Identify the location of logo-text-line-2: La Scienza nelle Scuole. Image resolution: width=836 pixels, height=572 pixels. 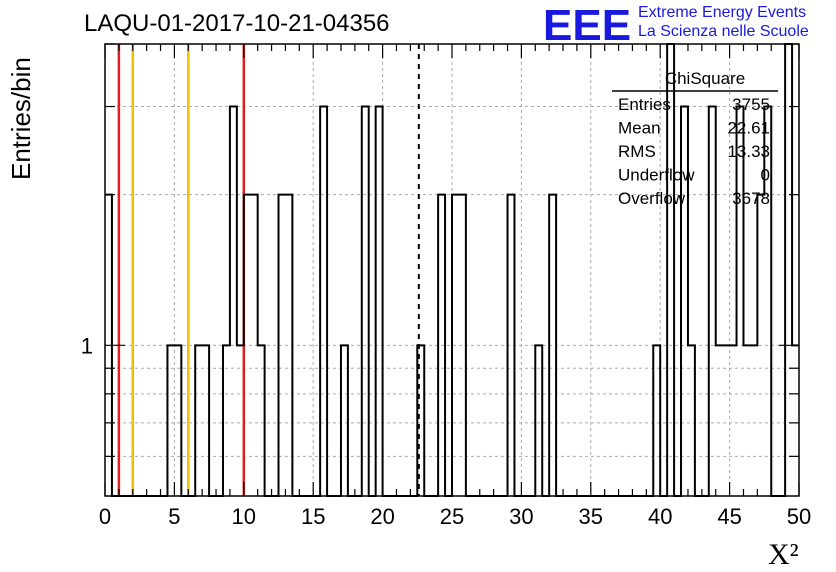
(723, 31).